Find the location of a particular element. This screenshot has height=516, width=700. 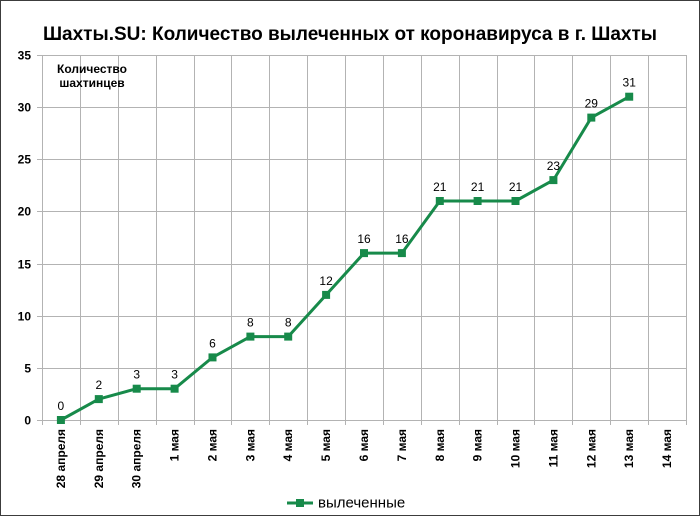

x-tick-label: 28 апреля is located at coordinates (61, 458).